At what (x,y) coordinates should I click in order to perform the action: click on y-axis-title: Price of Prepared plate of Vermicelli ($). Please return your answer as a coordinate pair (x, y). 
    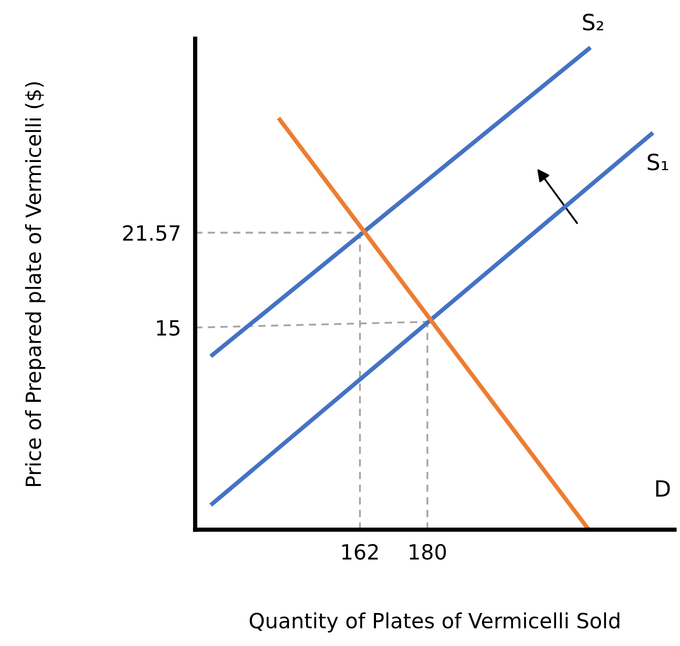
    Looking at the image, I should click on (35, 284).